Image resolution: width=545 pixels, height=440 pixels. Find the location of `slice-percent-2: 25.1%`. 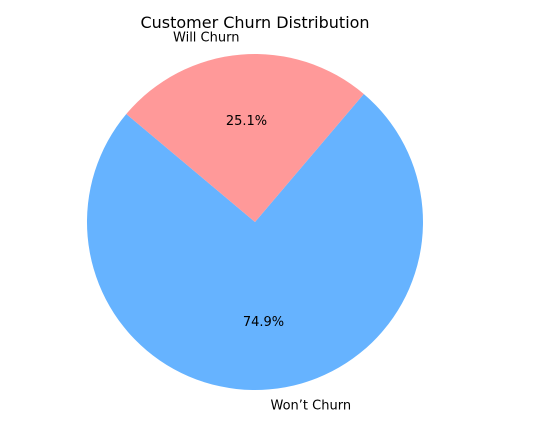

slice-percent-2: 25.1% is located at coordinates (246, 121).